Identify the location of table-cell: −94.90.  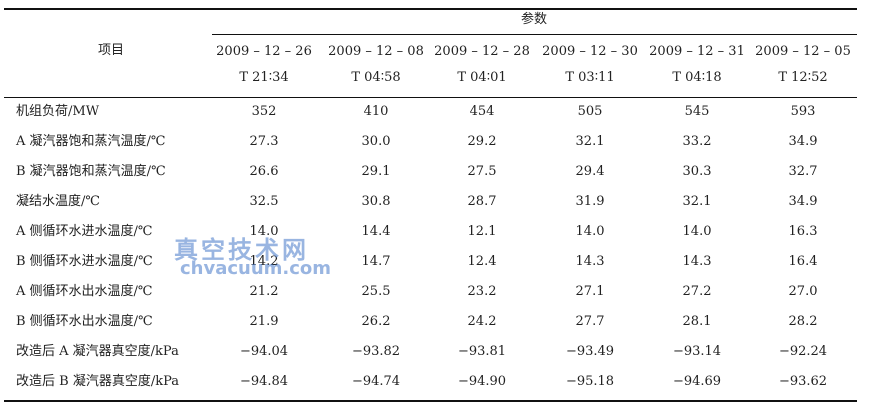
(482, 381).